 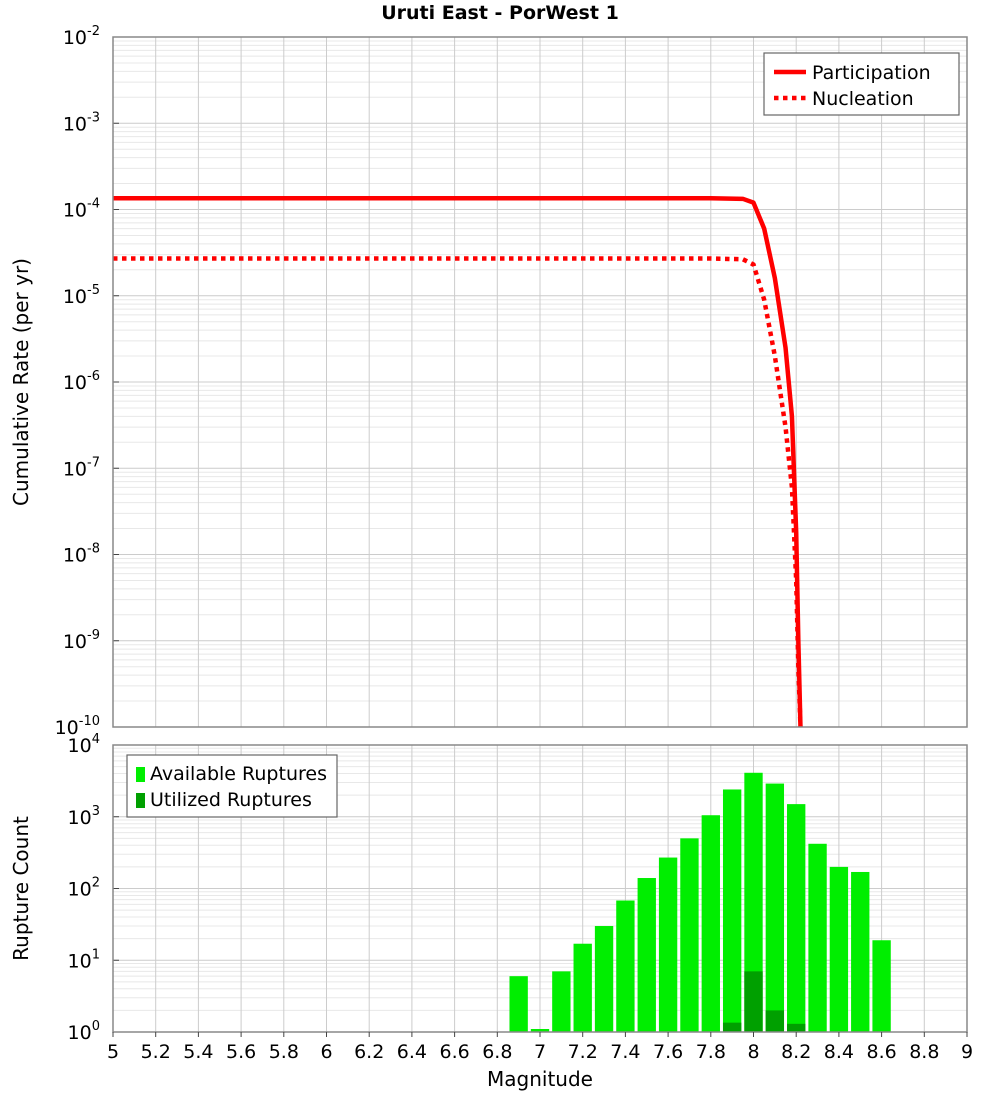 I want to click on bottom-y-tick-label: 10², so click(x=84, y=888).